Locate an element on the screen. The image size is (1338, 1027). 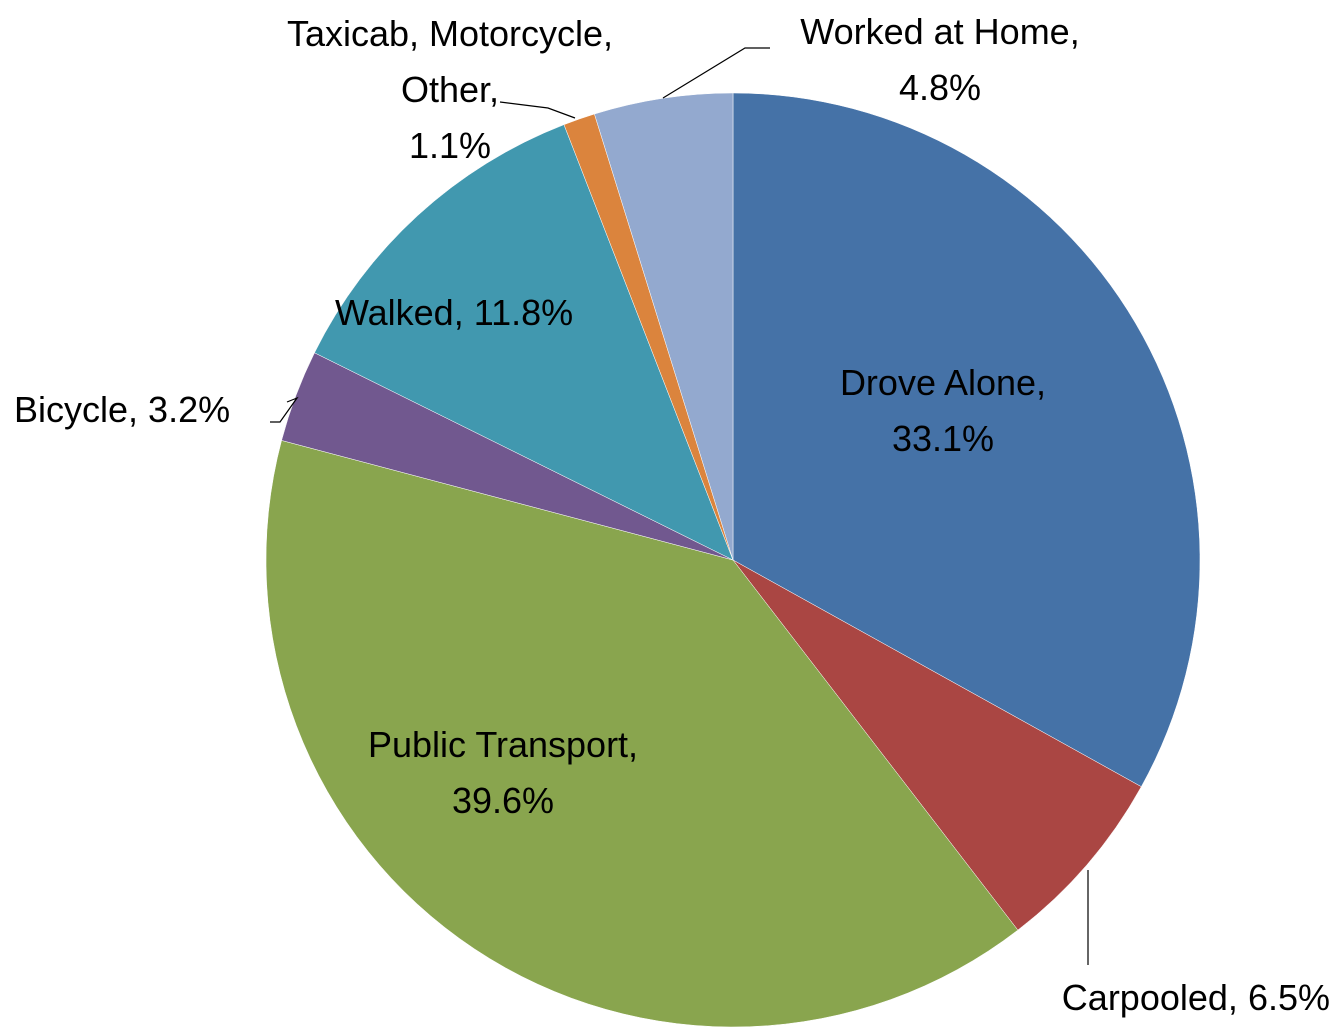
category-label: Bicycle, is located at coordinates (76, 409).